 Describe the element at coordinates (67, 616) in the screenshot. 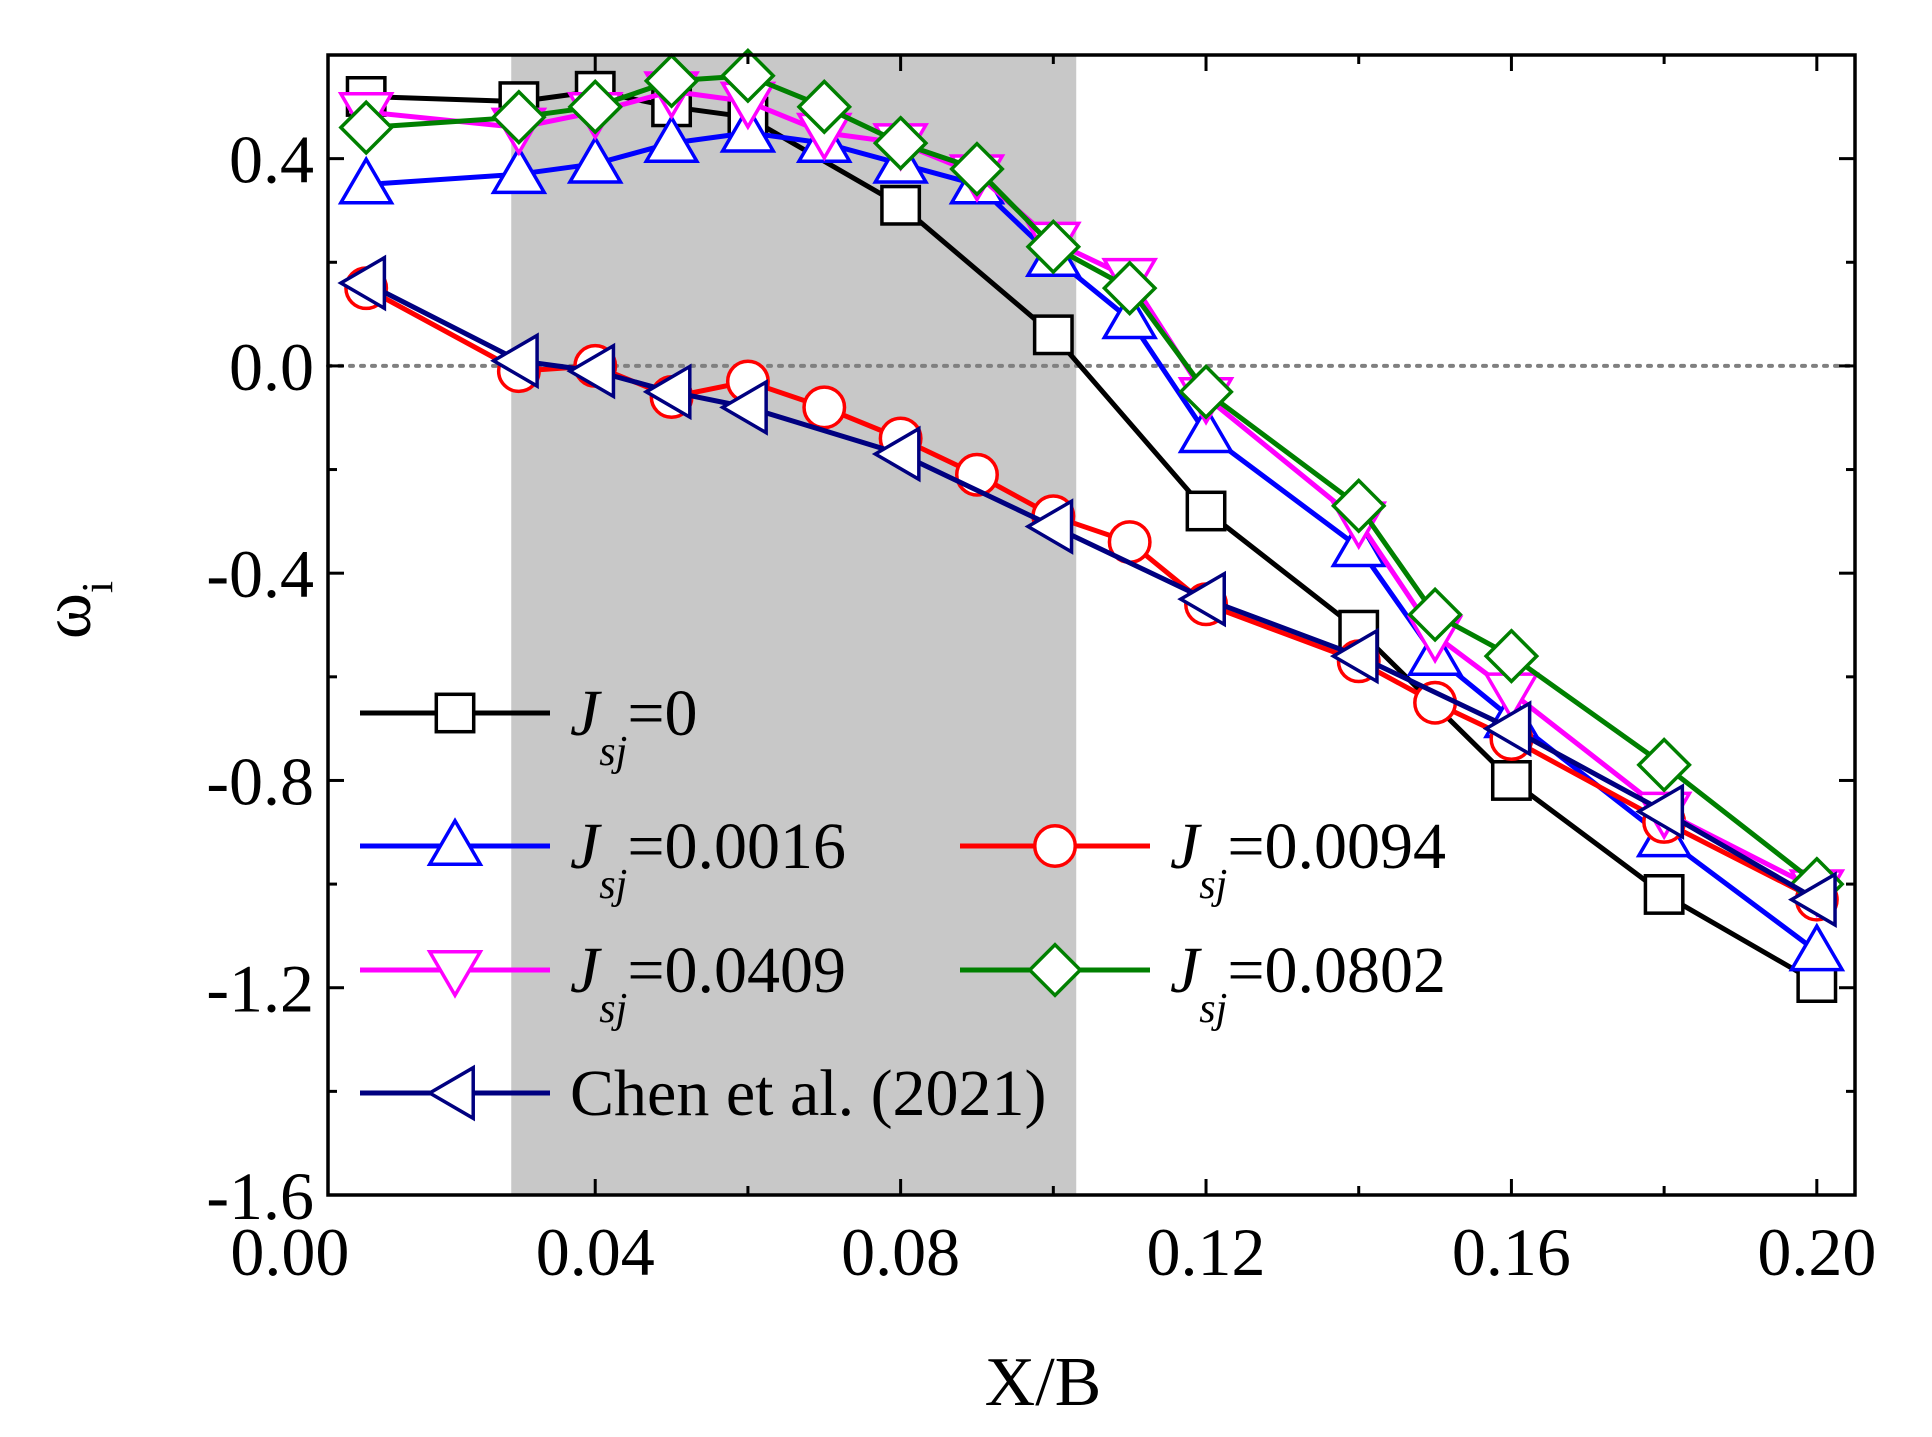

I see `y-axis-title-main: ω` at that location.